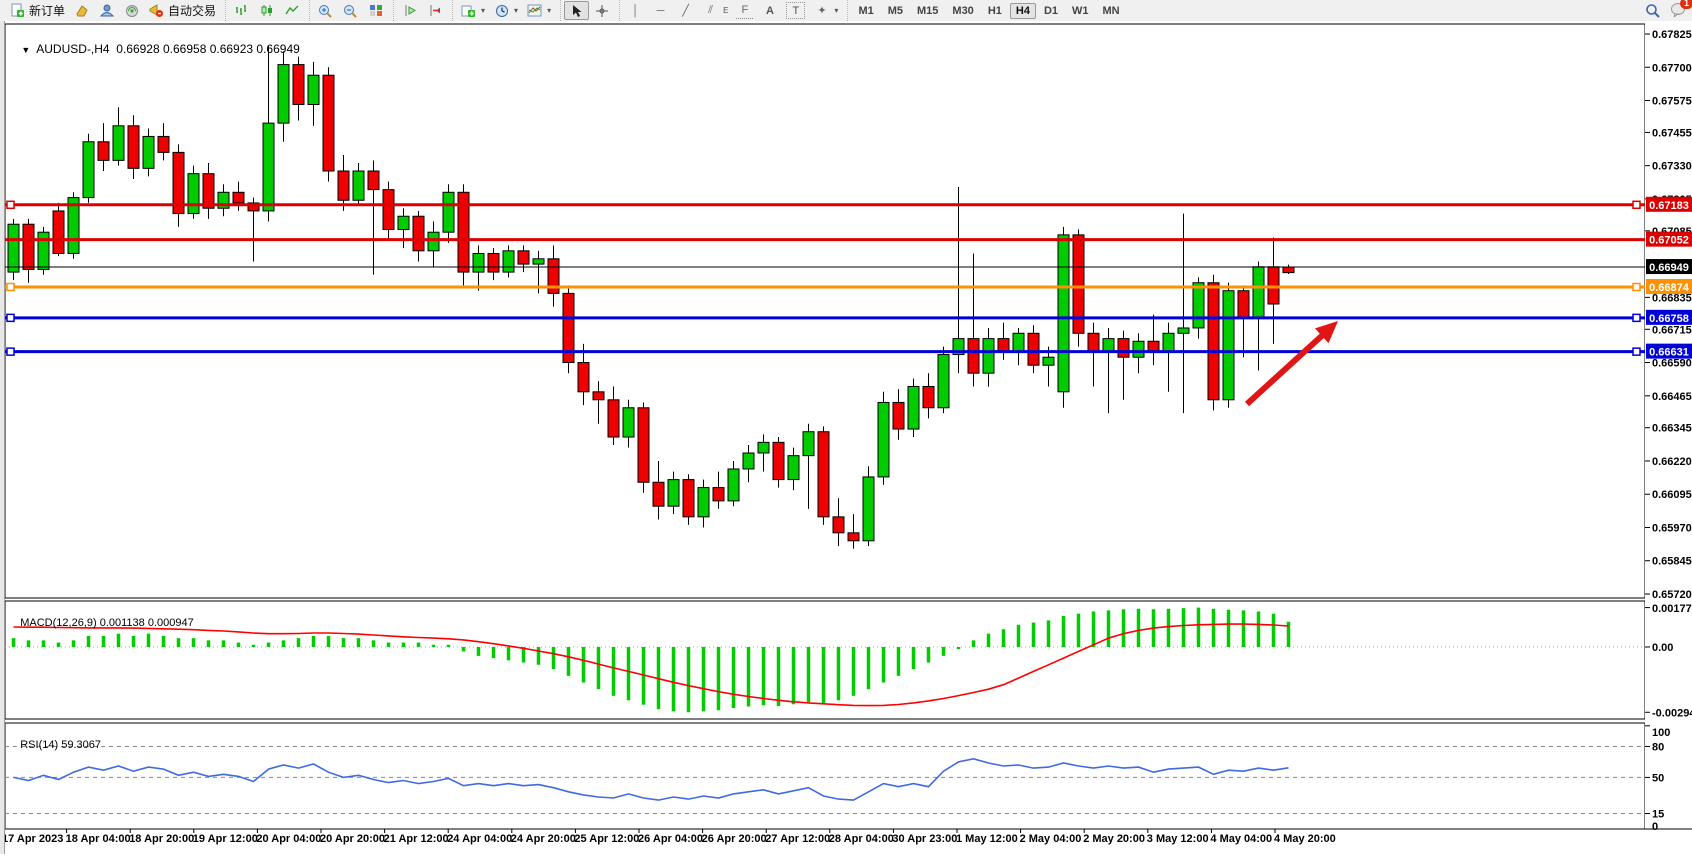  I want to click on timeframe-h4: H4, so click(1022, 10).